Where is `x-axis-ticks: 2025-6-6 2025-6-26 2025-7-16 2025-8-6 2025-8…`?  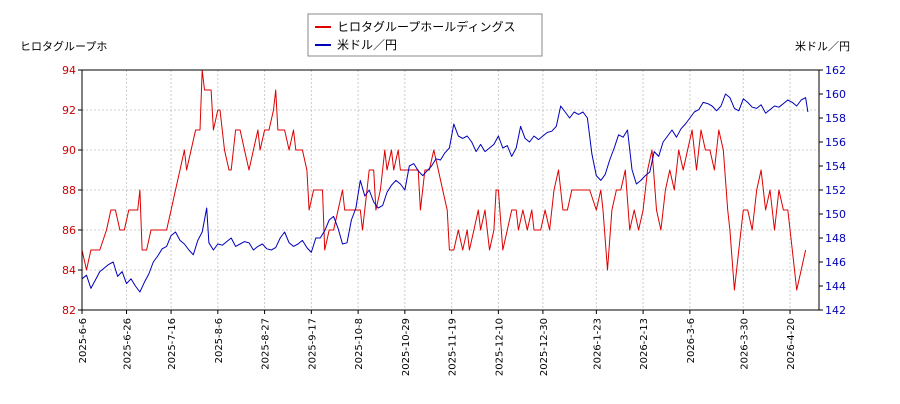
x-axis-ticks: 2025-6-6 2025-6-26 2025-7-16 2025-8-6 2025-8… is located at coordinates (437, 343).